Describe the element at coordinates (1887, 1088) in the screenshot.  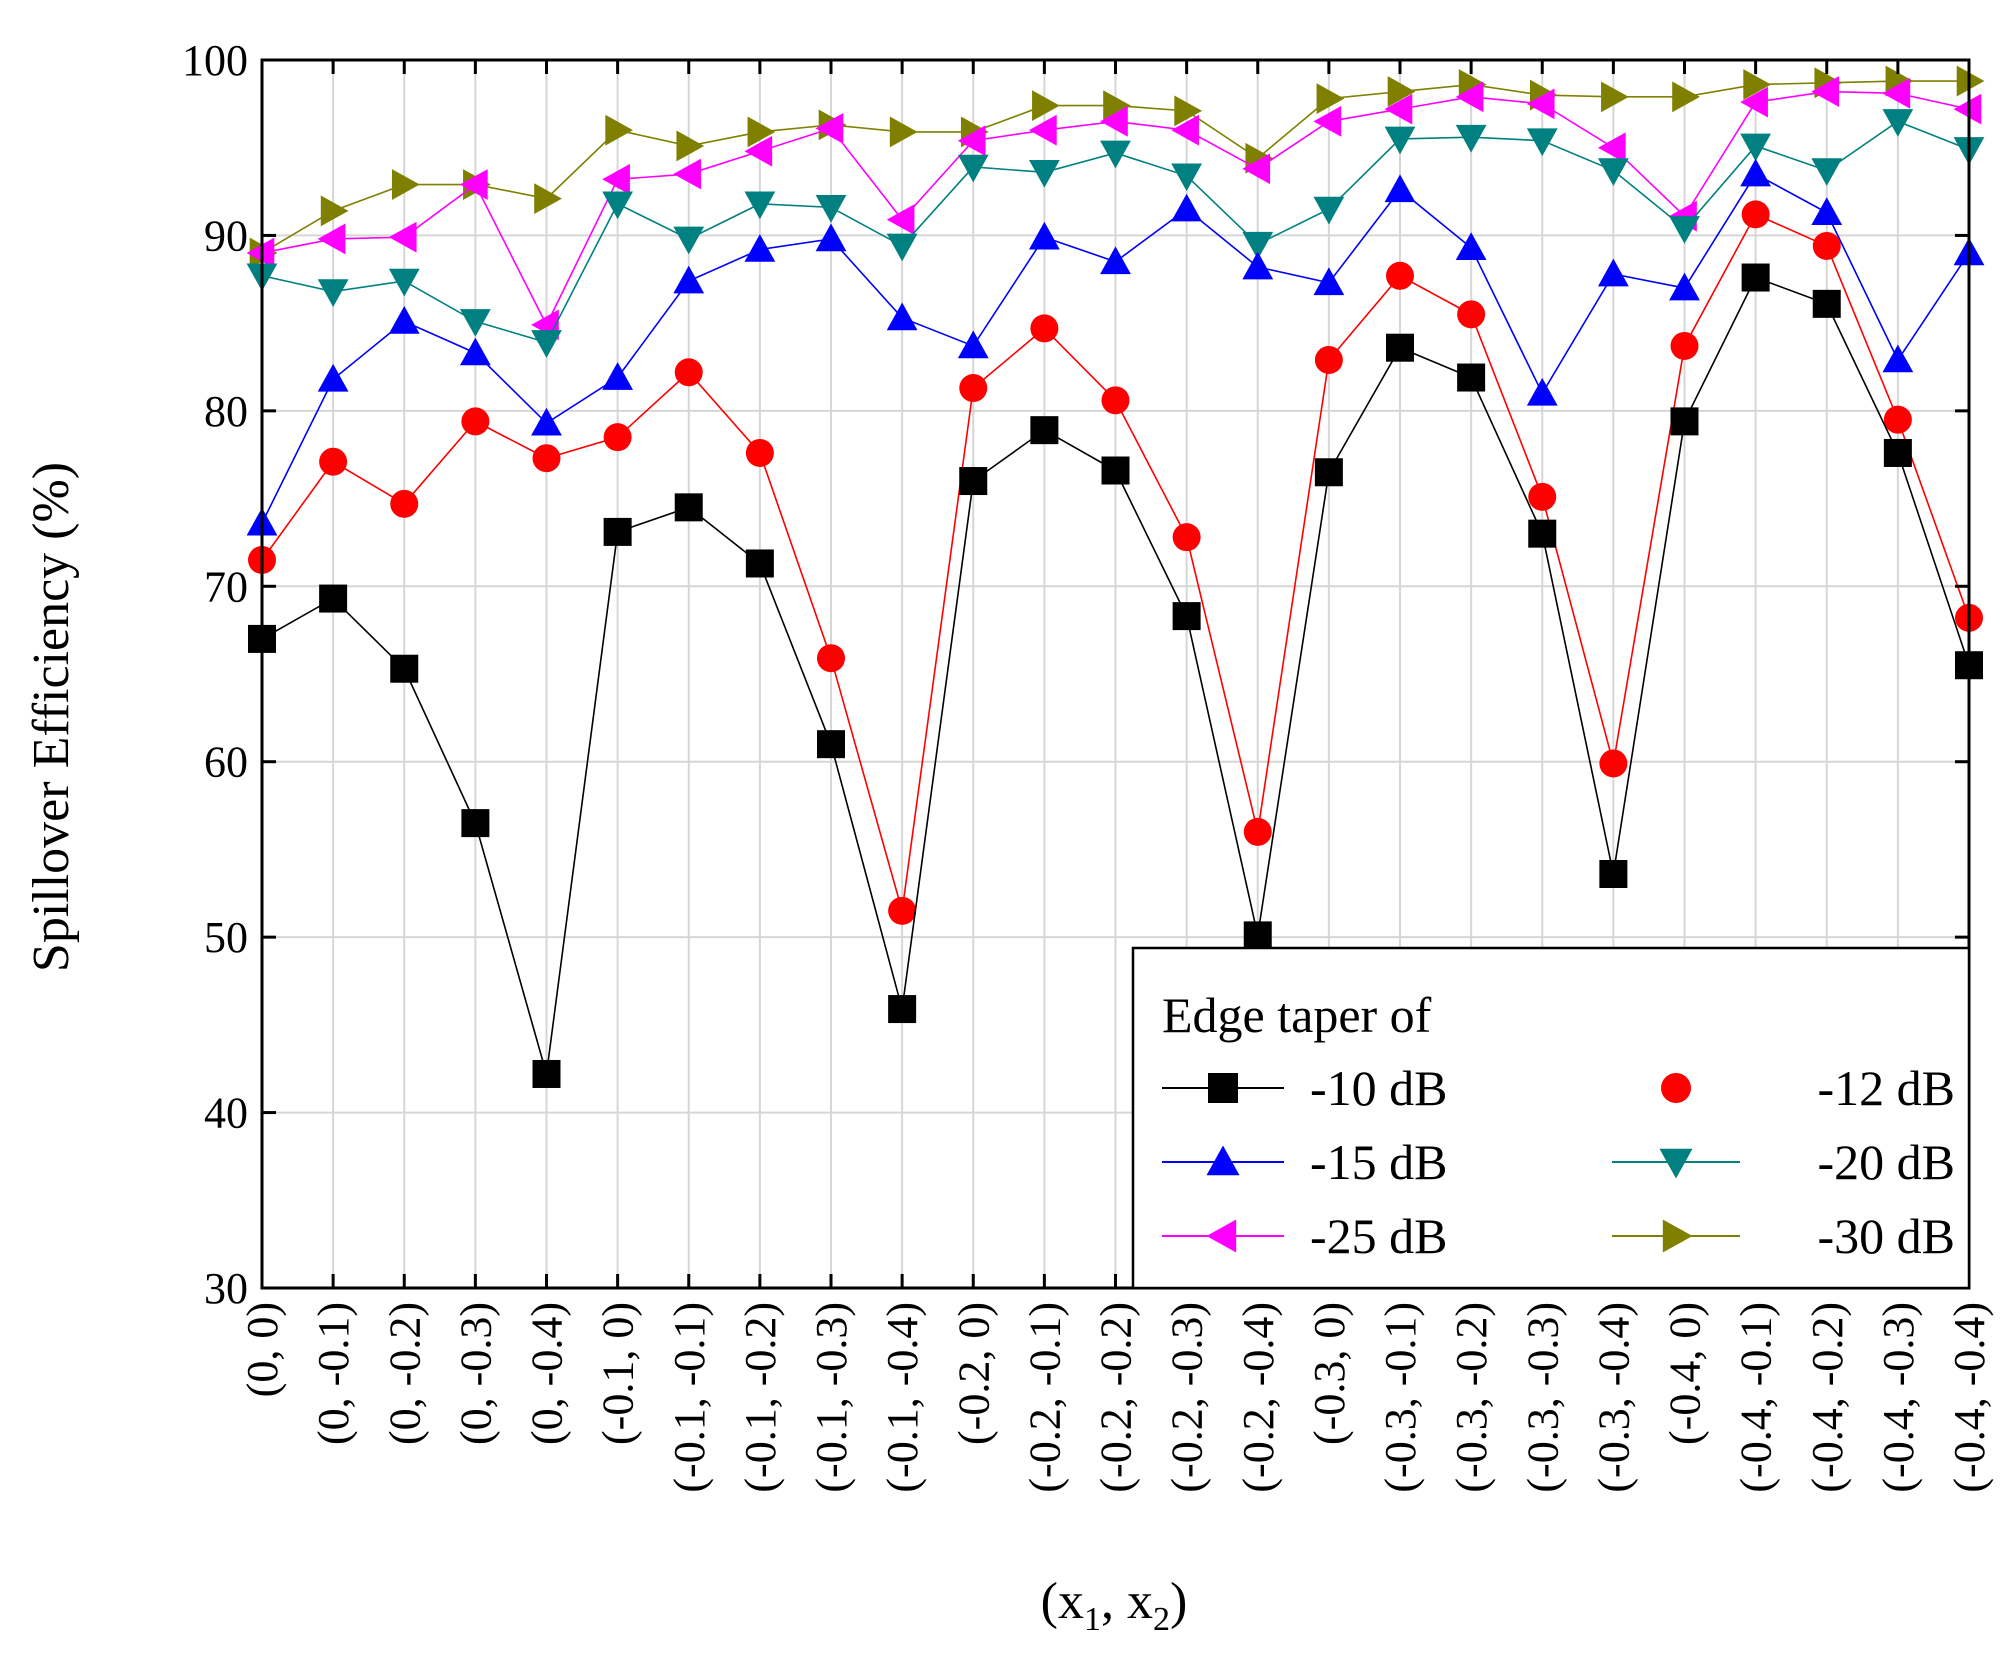
I see `legend-label-1: -12 dB` at that location.